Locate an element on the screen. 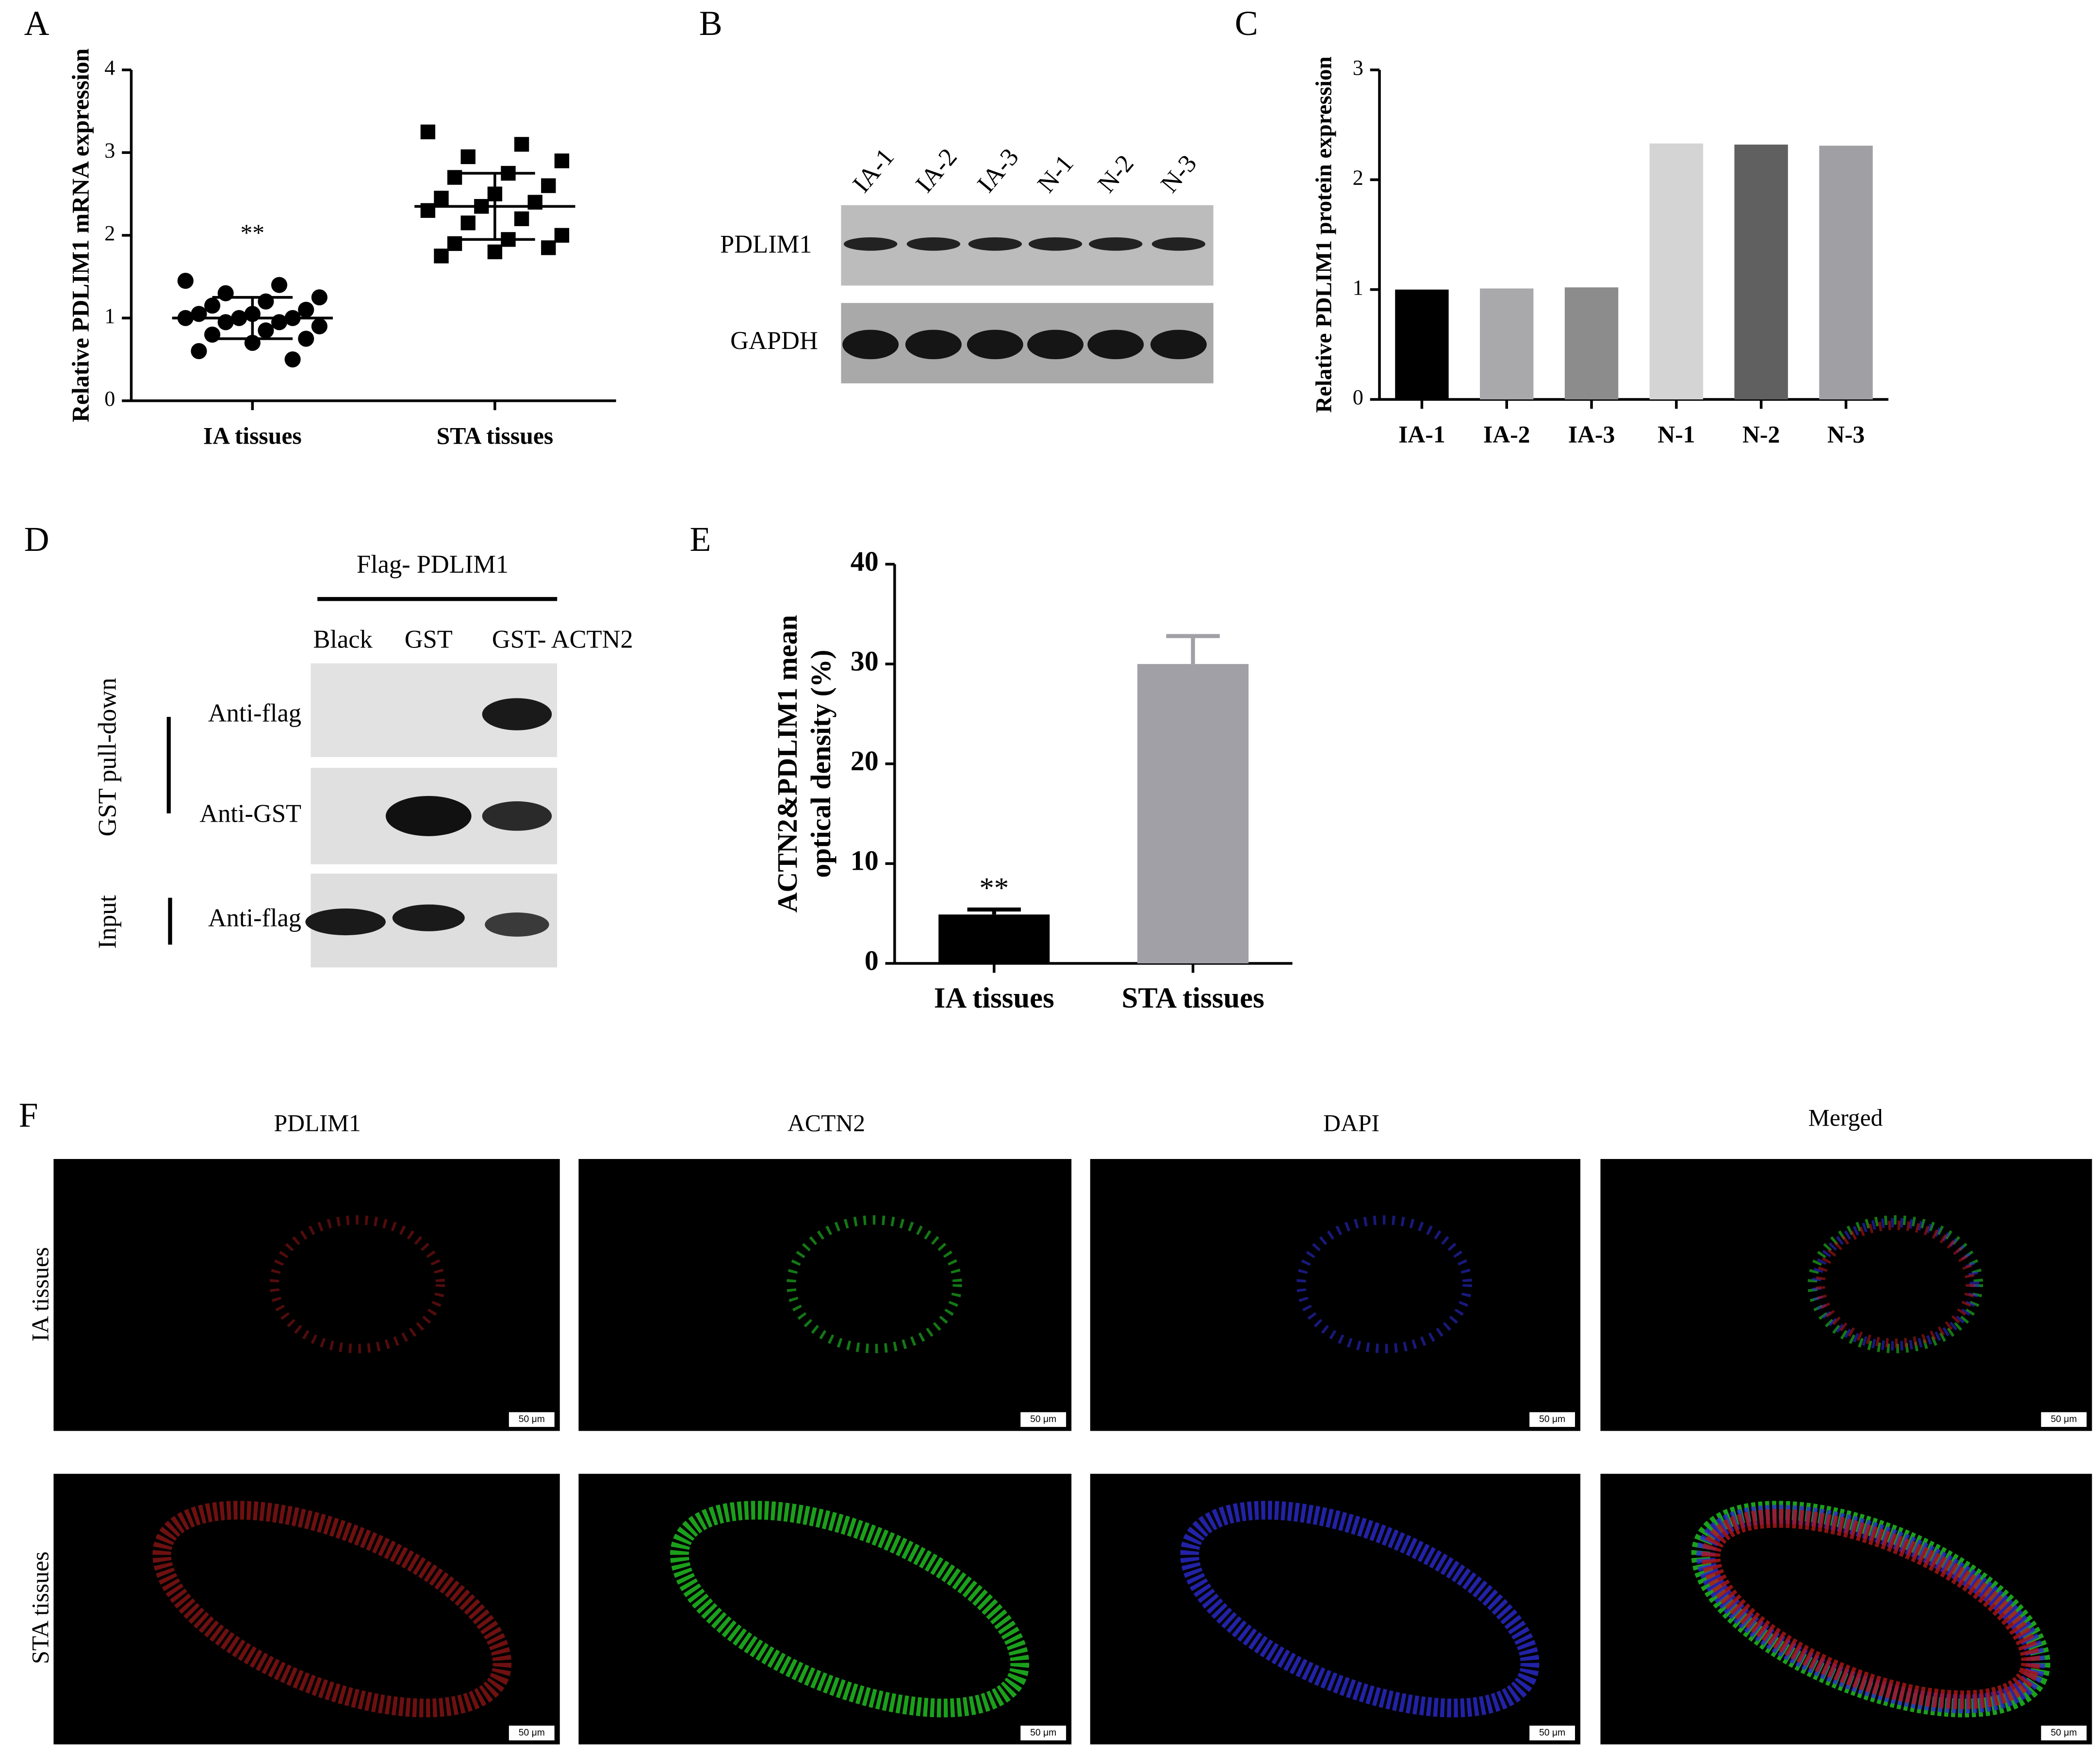 The height and width of the screenshot is (1754, 2100). row-label: IA tissues is located at coordinates (40, 1294).